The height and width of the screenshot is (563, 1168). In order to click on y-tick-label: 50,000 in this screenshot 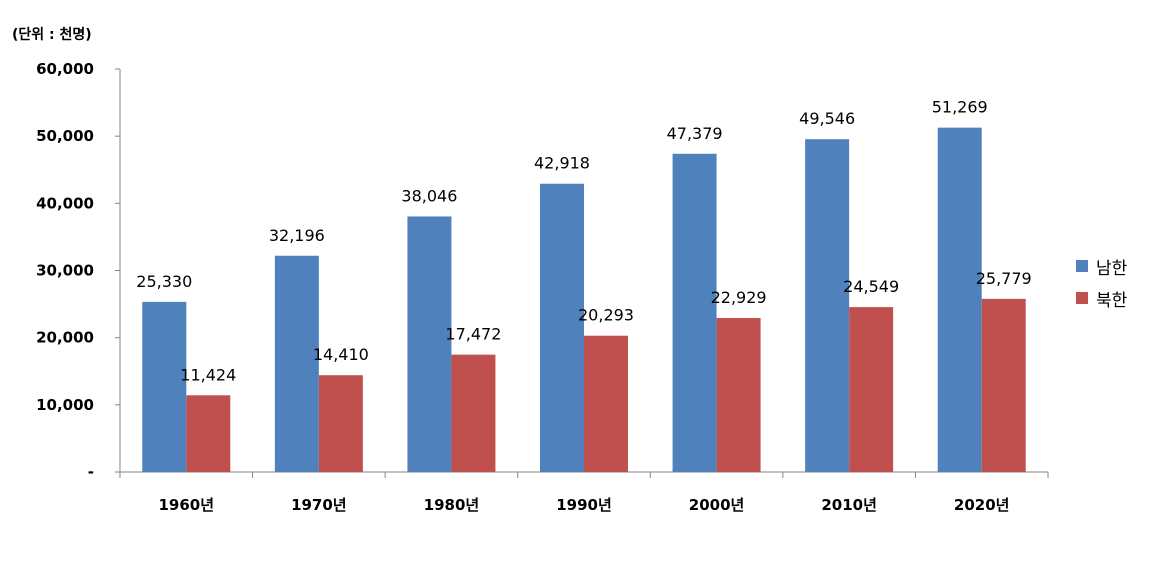, I will do `click(65, 136)`.